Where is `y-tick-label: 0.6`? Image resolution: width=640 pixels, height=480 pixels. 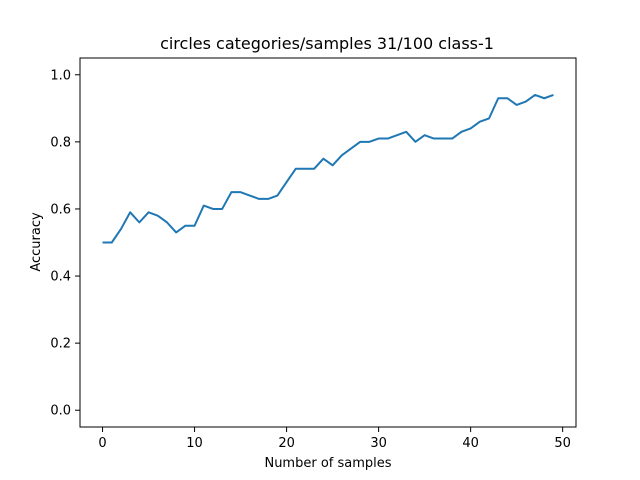
y-tick-label: 0.6 is located at coordinates (60, 209).